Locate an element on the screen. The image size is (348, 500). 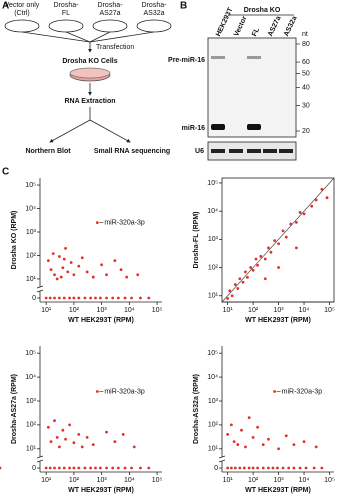
panel-label: B is located at coordinates (183, 6).